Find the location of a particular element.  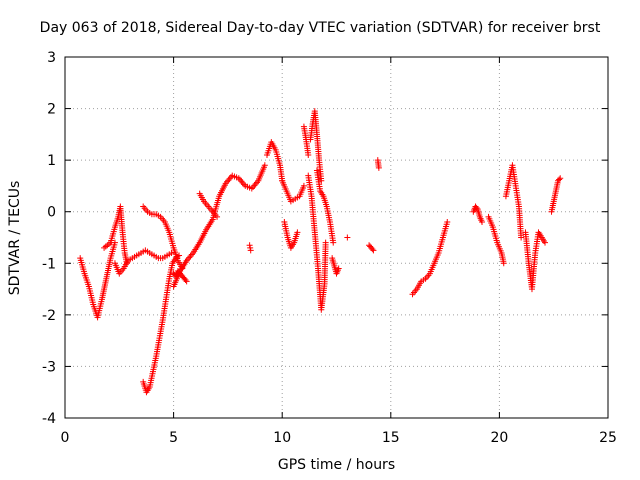

x-tick-label: 15 is located at coordinates (391, 438).